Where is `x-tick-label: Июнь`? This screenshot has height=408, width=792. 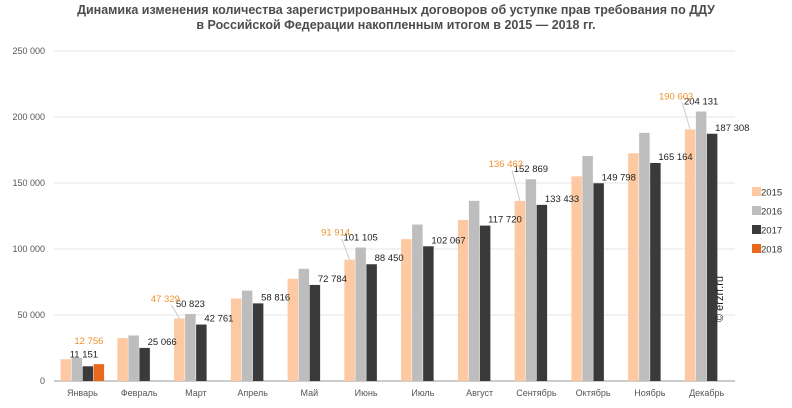 x-tick-label: Июнь is located at coordinates (366, 393).